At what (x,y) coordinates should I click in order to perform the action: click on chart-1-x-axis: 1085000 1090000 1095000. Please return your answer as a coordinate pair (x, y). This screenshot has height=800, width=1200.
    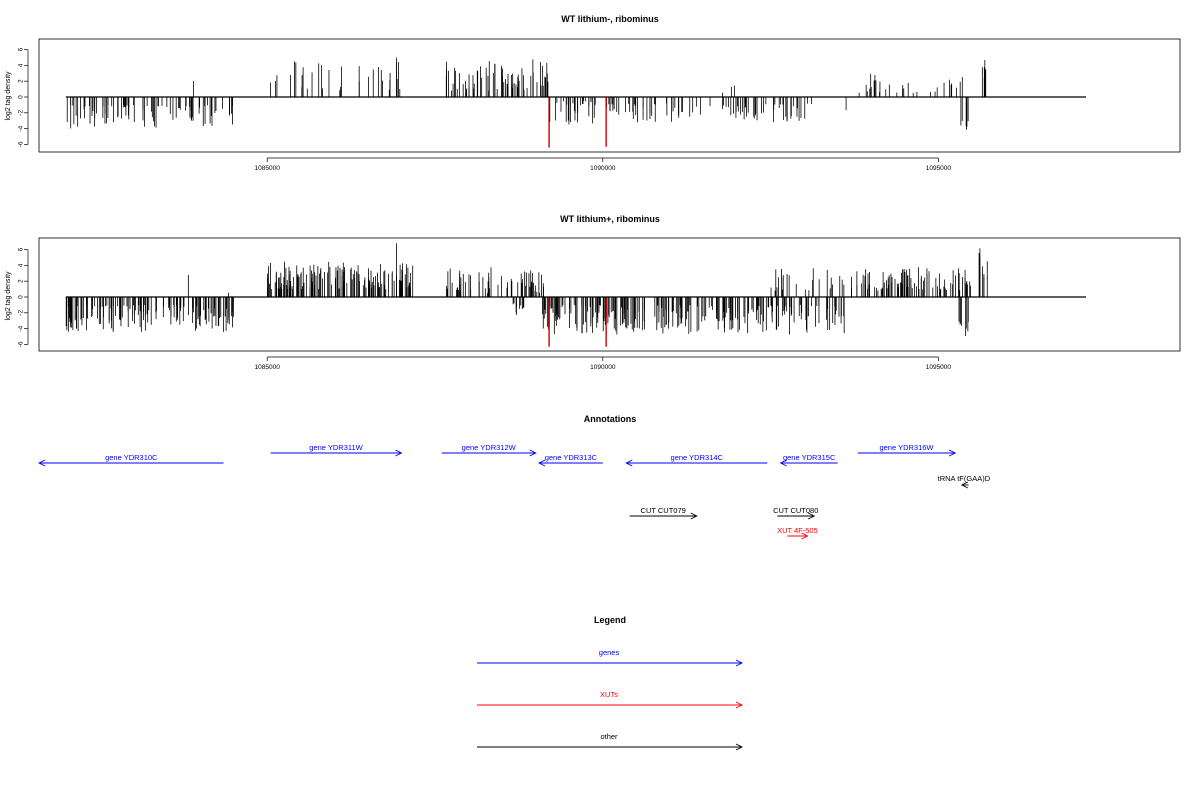
    Looking at the image, I should click on (603, 164).